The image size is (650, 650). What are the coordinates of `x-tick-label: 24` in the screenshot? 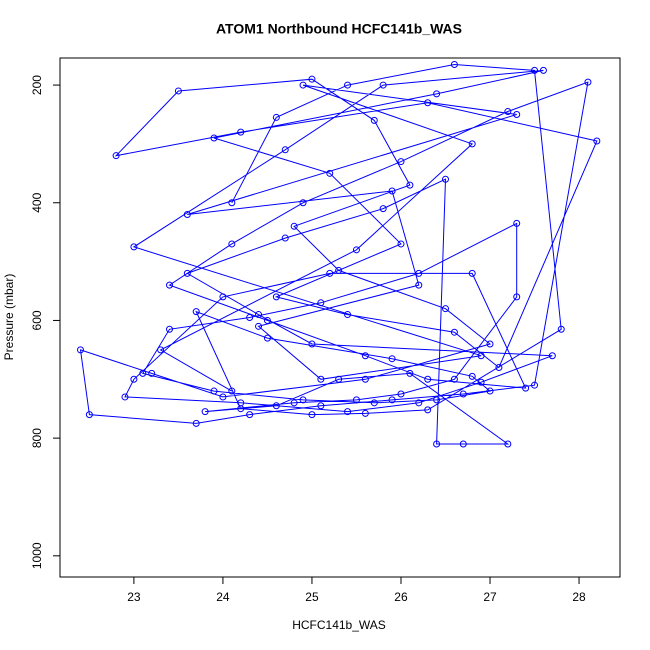 It's located at (223, 597).